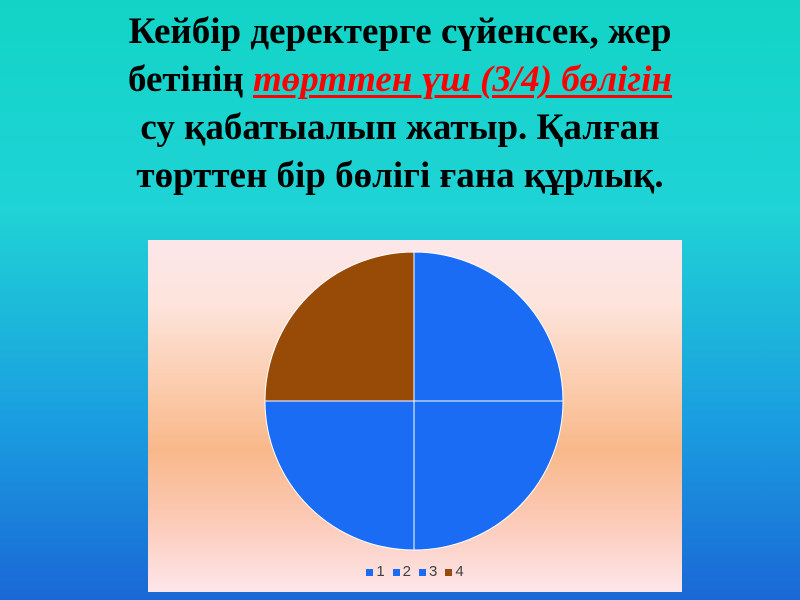  What do you see at coordinates (433, 571) in the screenshot?
I see `legend-label: 3` at bounding box center [433, 571].